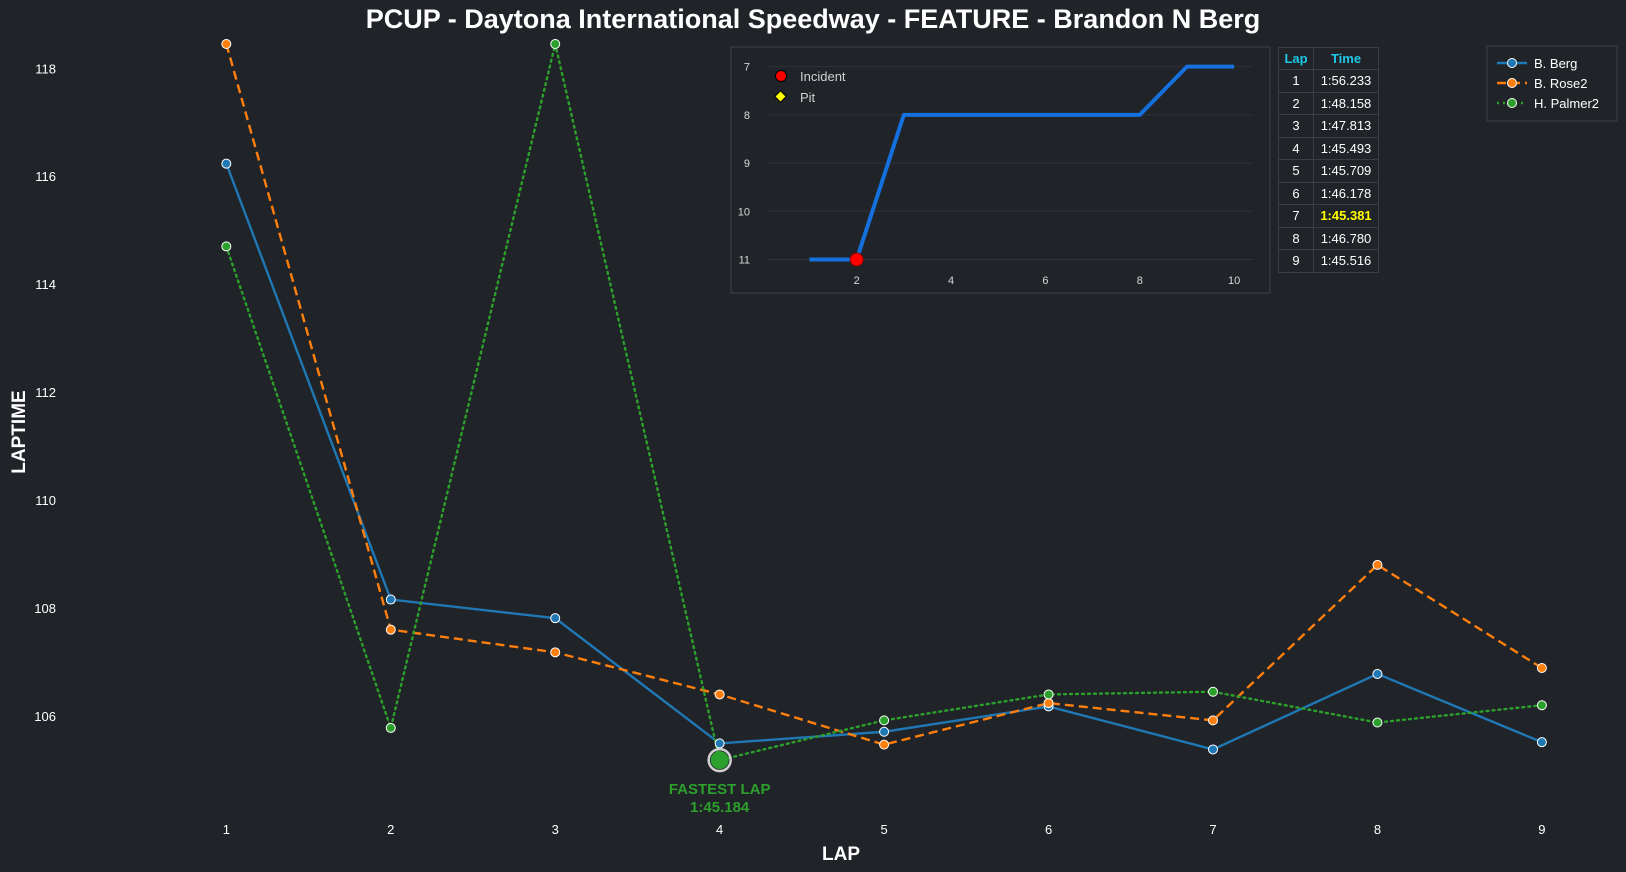 This screenshot has height=872, width=1626. Describe the element at coordinates (1296, 193) in the screenshot. I see `lap-number-cell: 6` at that location.